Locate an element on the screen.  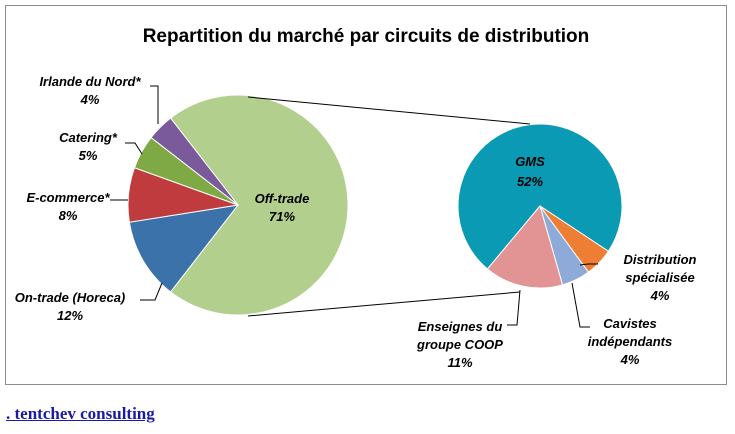
label-distribution-line1: Distribution is located at coordinates (660, 259).